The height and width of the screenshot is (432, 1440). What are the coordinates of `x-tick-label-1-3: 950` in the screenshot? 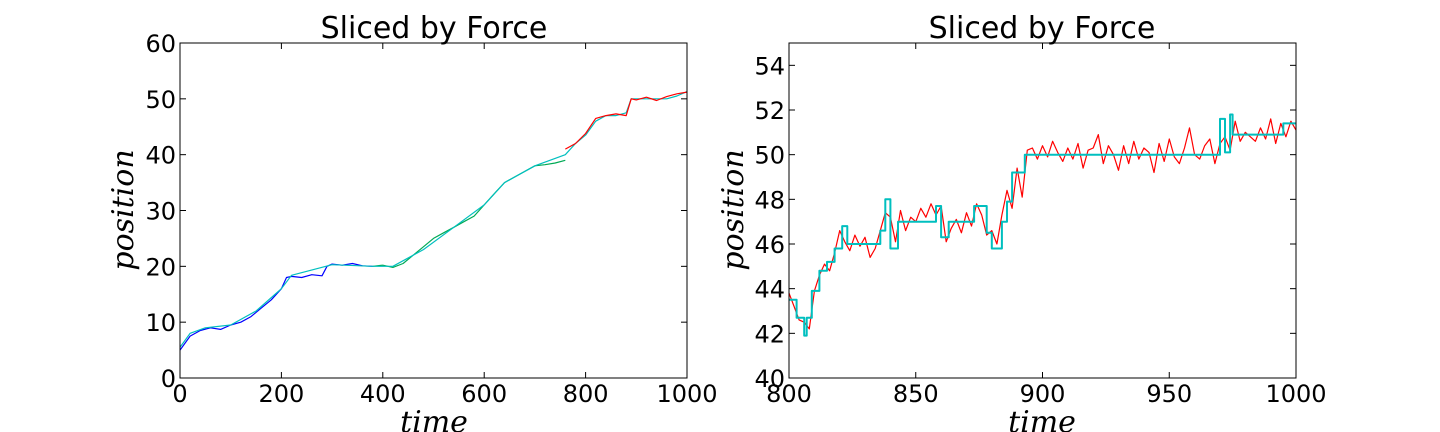 It's located at (1169, 394).